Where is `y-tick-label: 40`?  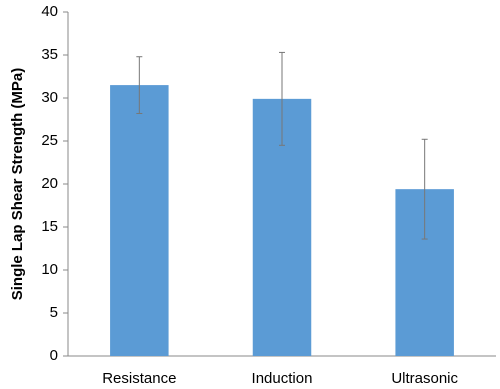
y-tick-label: 40 is located at coordinates (49, 11).